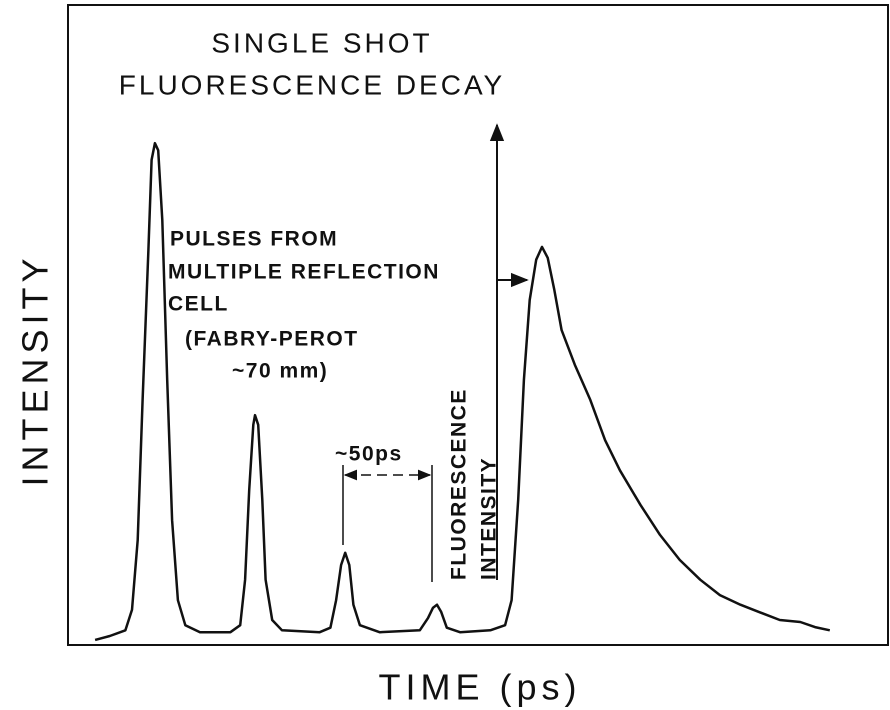  I want to click on annotation: MULTIPLE REFLECTION, so click(304, 272).